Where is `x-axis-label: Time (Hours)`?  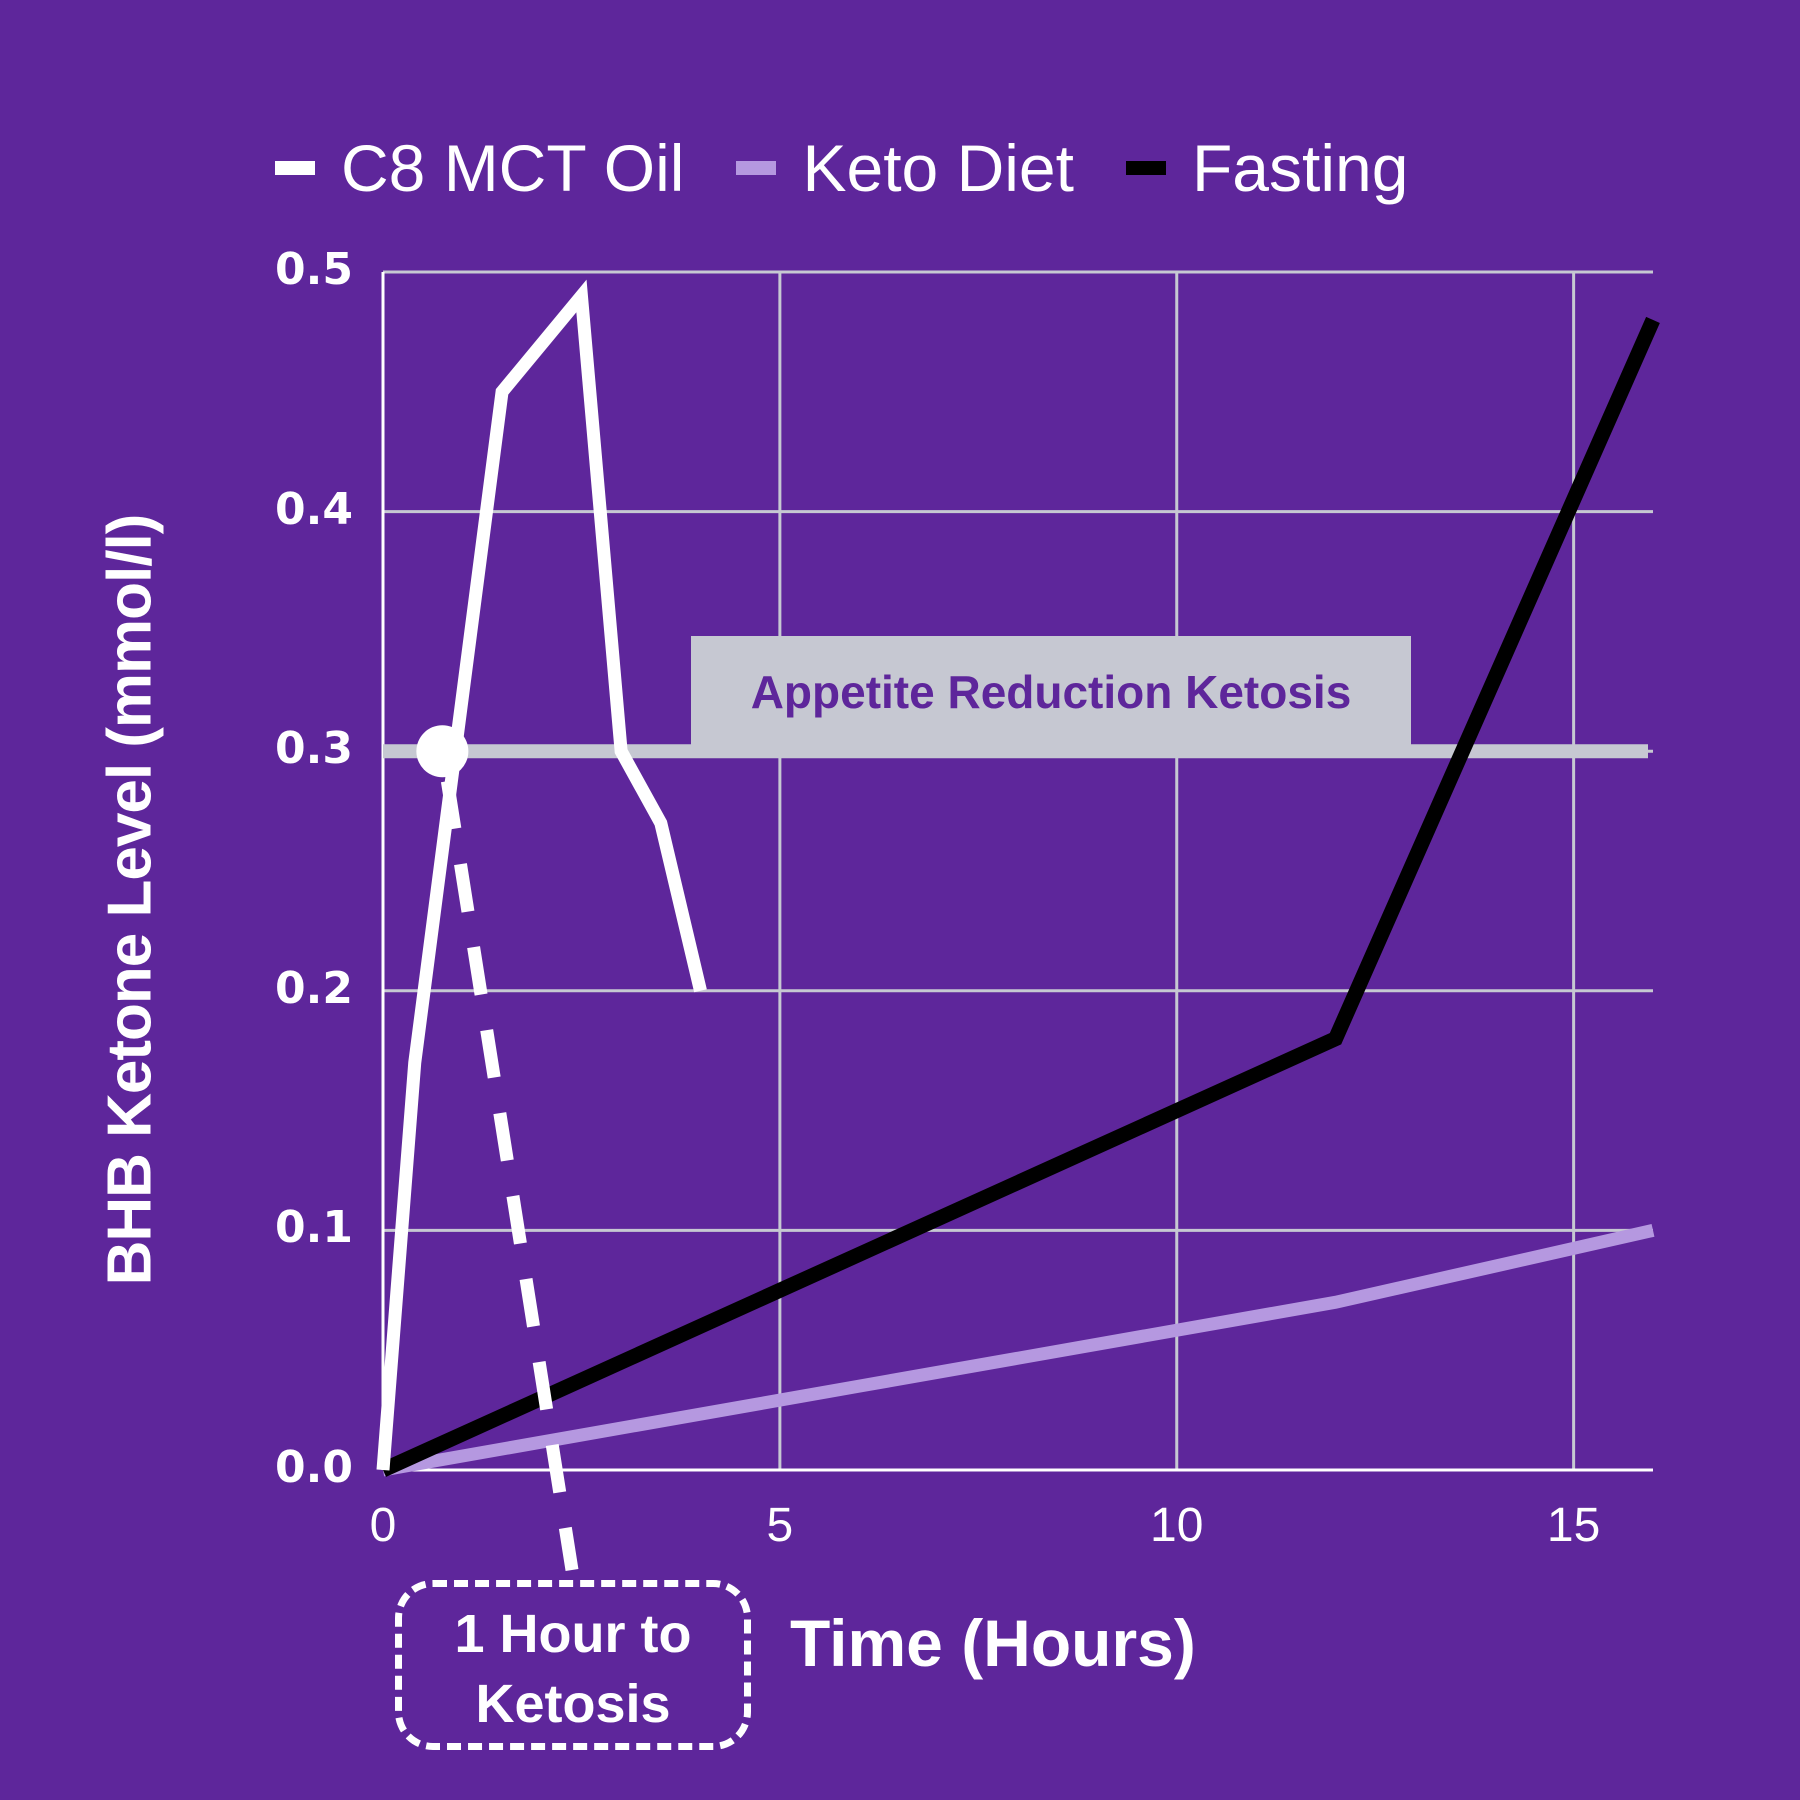
x-axis-label: Time (Hours) is located at coordinates (993, 1643).